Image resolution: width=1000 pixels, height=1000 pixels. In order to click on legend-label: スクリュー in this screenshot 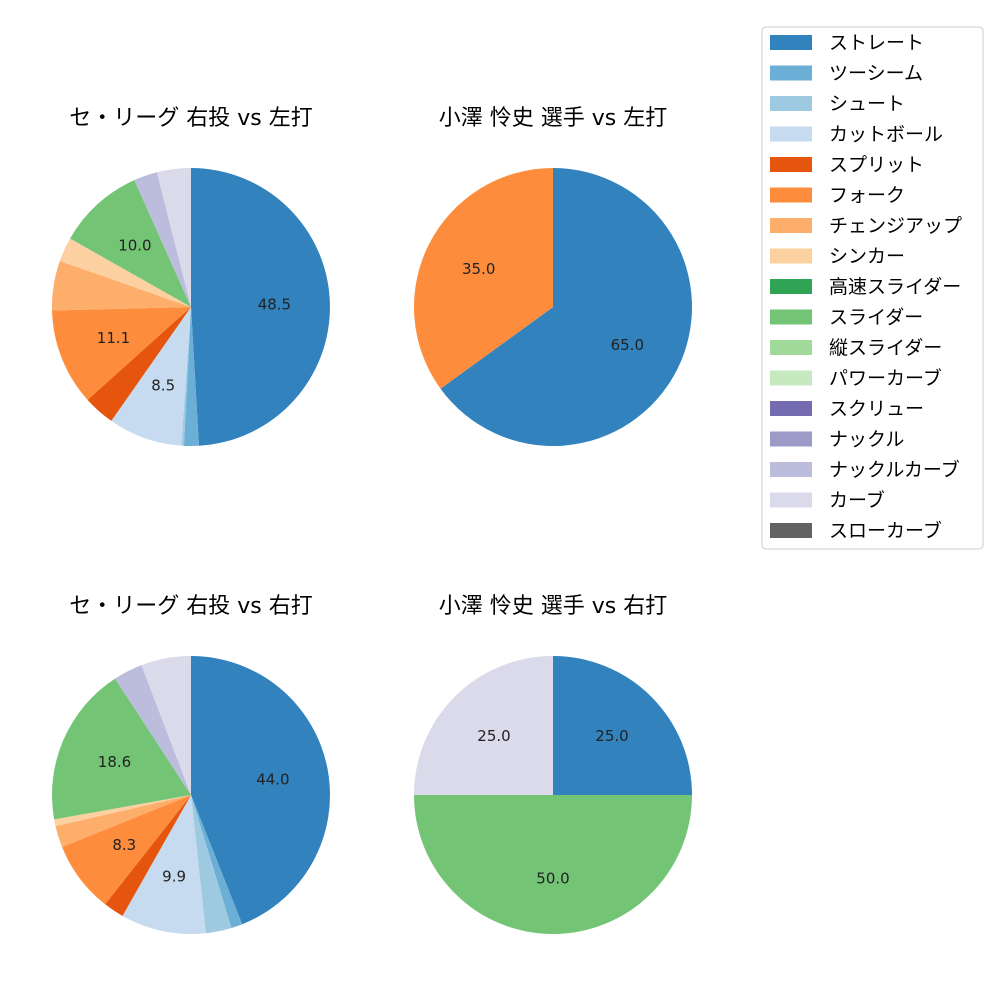, I will do `click(876, 409)`.